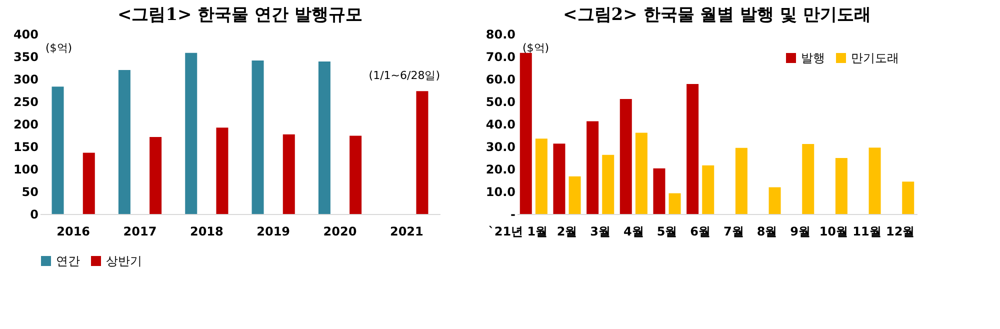 The width and height of the screenshot is (1000, 329). I want to click on annotation: (1/1~6/28일), so click(404, 75).